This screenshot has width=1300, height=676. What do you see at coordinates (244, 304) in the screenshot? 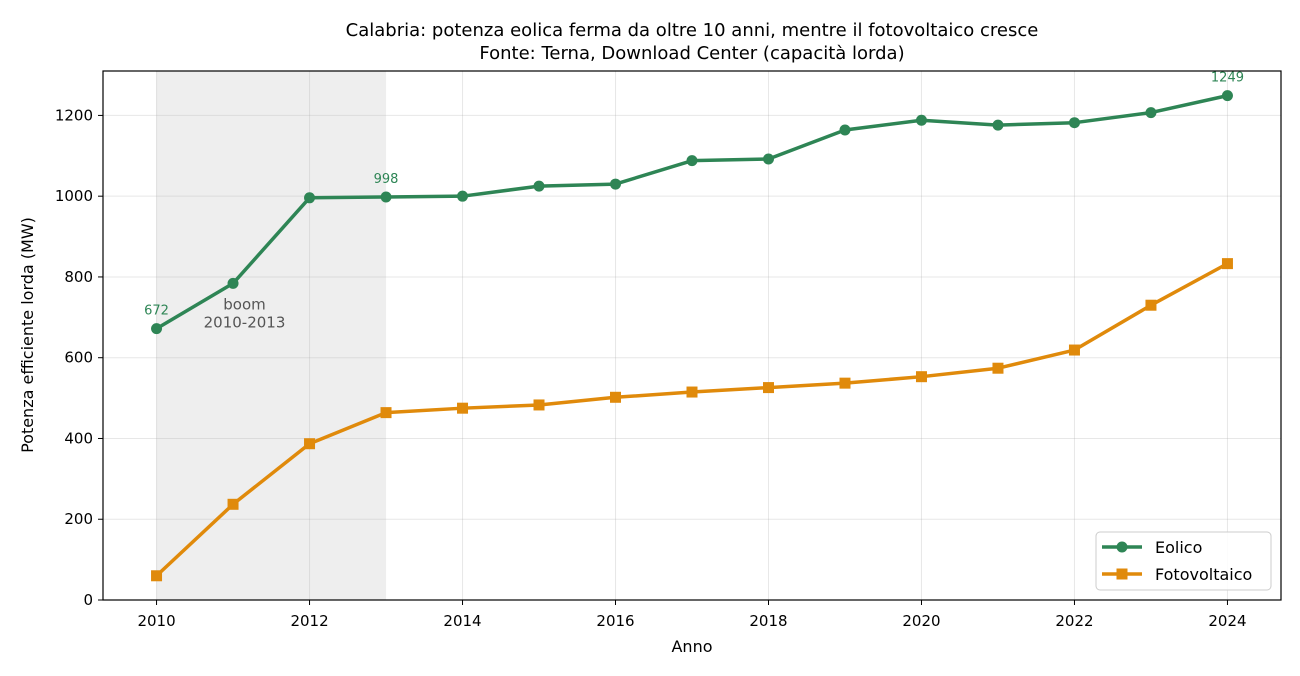
I see `boom-label-line1: boom` at bounding box center [244, 304].